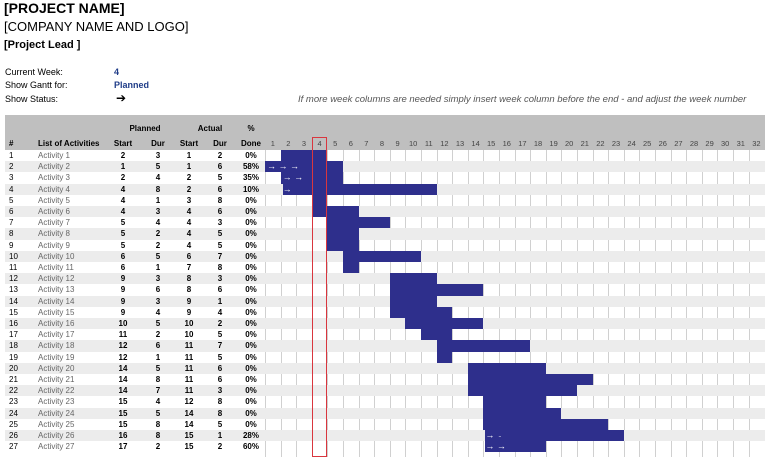  I want to click on activity-name: Activity 2, so click(54, 167).